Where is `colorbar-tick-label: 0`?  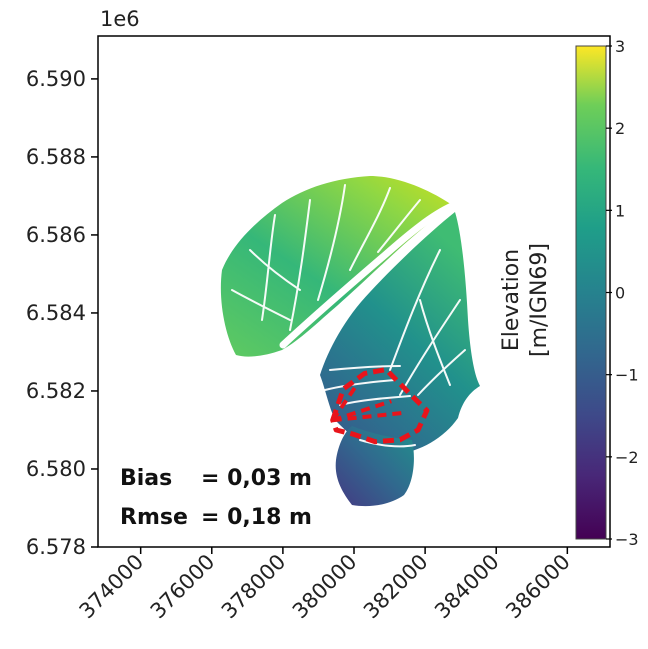
colorbar-tick-label: 0 is located at coordinates (620, 293).